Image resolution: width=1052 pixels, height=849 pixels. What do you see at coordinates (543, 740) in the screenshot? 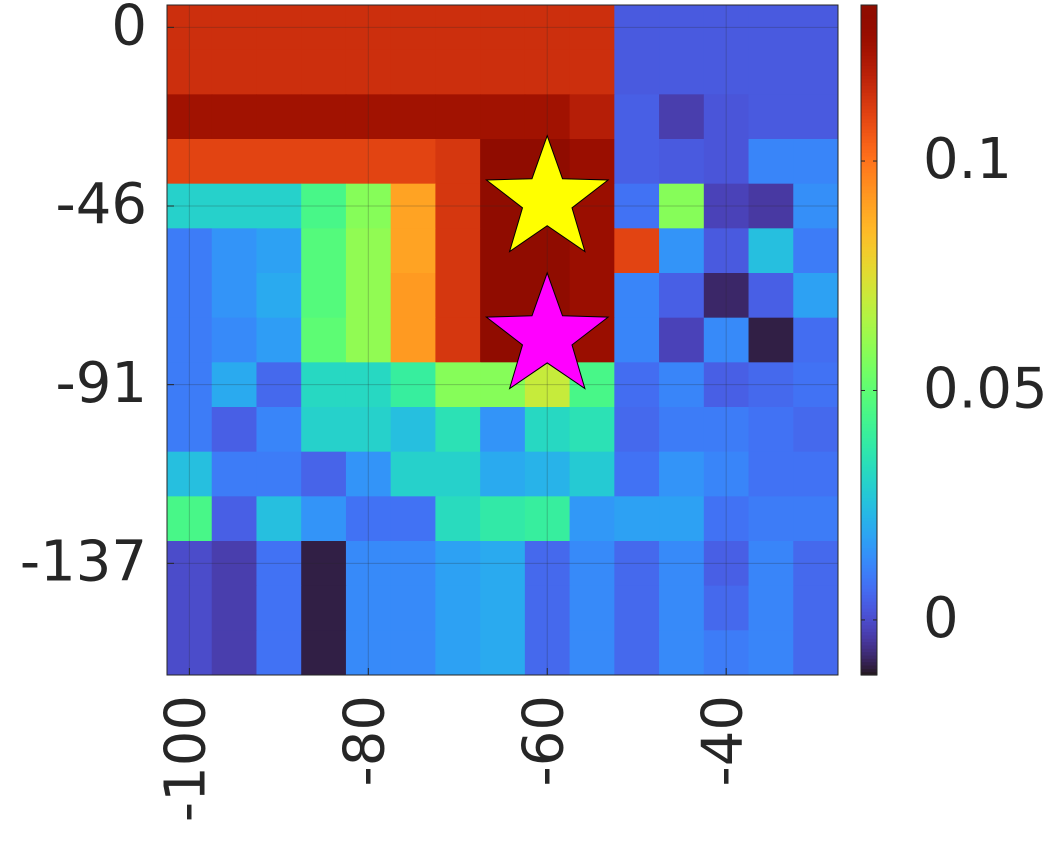
I see `x-tick-label: -60` at bounding box center [543, 740].